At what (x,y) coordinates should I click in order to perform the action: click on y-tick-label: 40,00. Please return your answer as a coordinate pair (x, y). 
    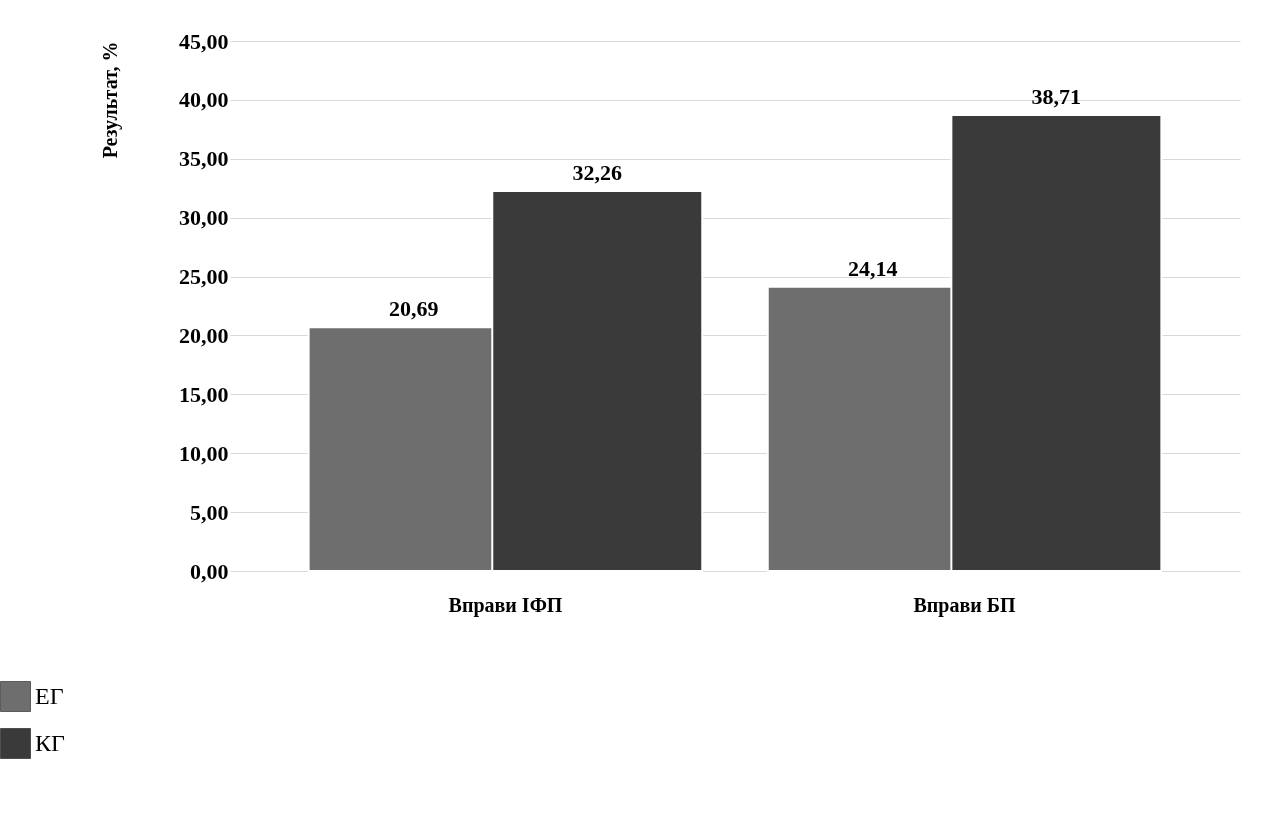
    Looking at the image, I should click on (204, 100).